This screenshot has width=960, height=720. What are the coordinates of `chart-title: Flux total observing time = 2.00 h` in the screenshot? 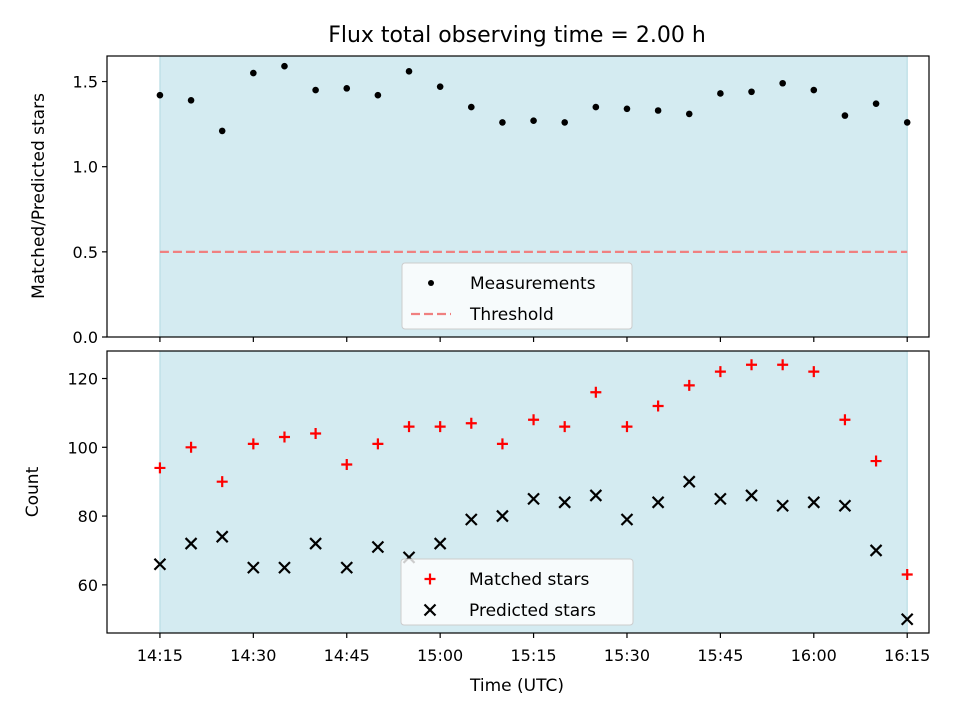 It's located at (517, 35).